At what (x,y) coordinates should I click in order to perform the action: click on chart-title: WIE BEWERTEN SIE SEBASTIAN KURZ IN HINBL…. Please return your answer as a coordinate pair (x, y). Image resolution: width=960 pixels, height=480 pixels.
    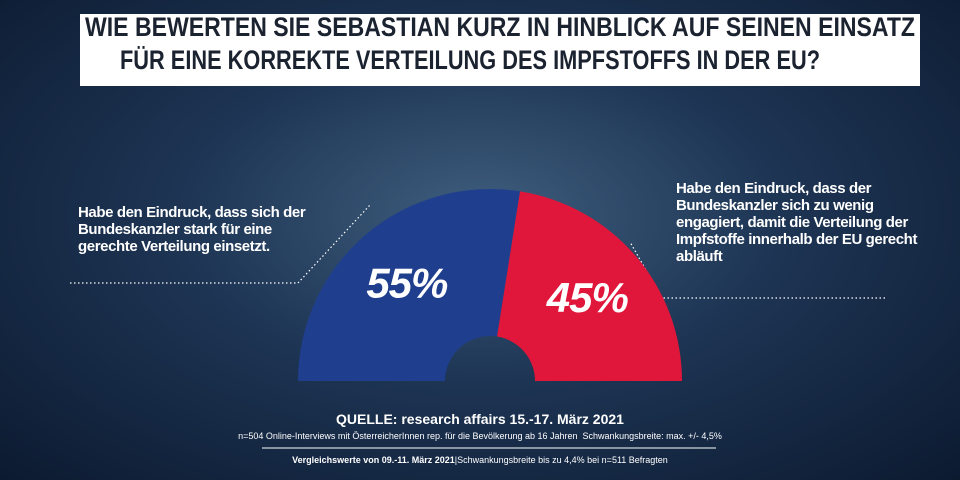
    Looking at the image, I should click on (500, 27).